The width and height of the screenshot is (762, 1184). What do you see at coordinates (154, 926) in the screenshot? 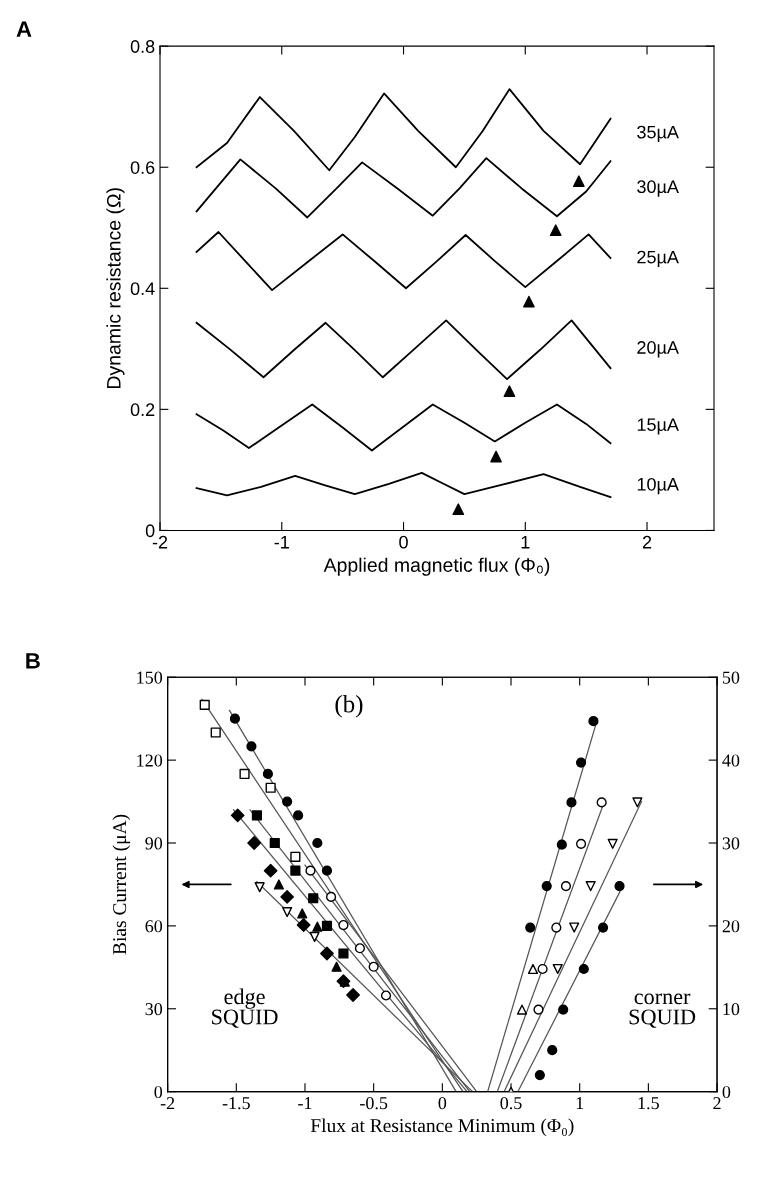
I see `y-tick-label: 60` at bounding box center [154, 926].